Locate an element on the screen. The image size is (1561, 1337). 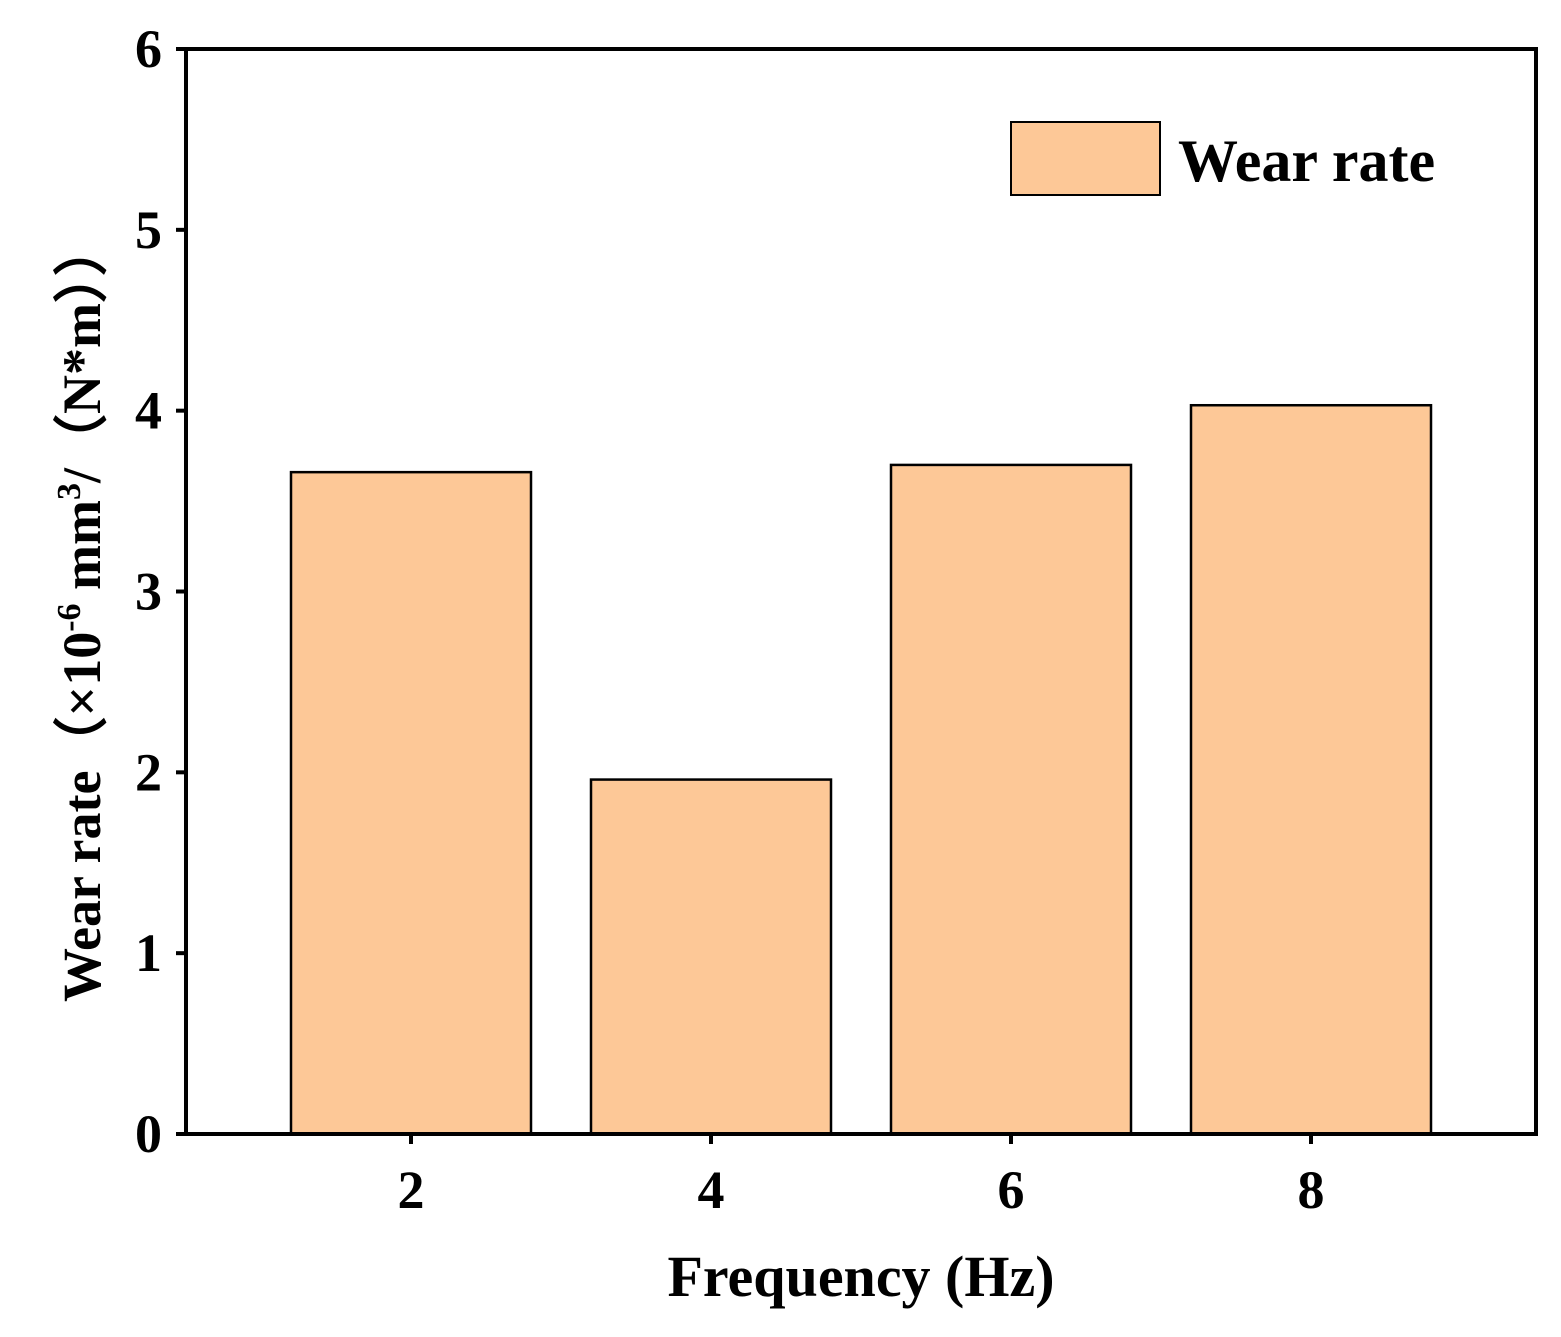
x-tick-label: 6 is located at coordinates (1011, 1190).